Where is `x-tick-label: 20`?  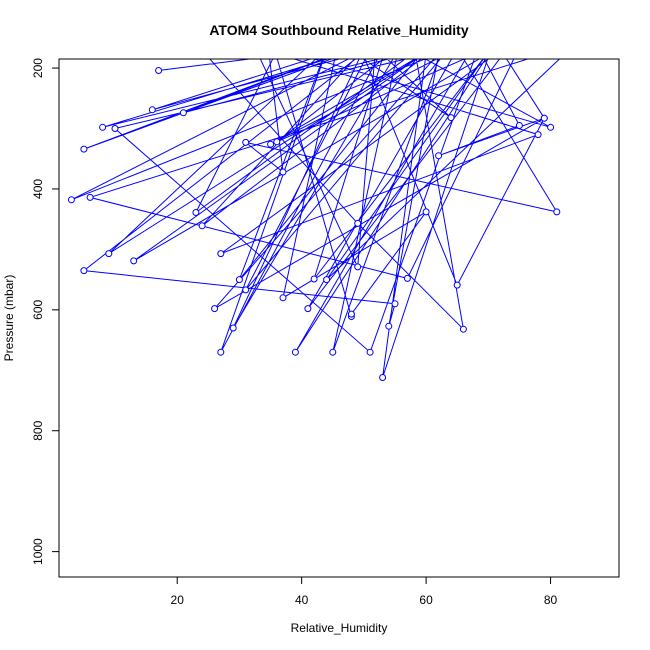
x-tick-label: 20 is located at coordinates (178, 600).